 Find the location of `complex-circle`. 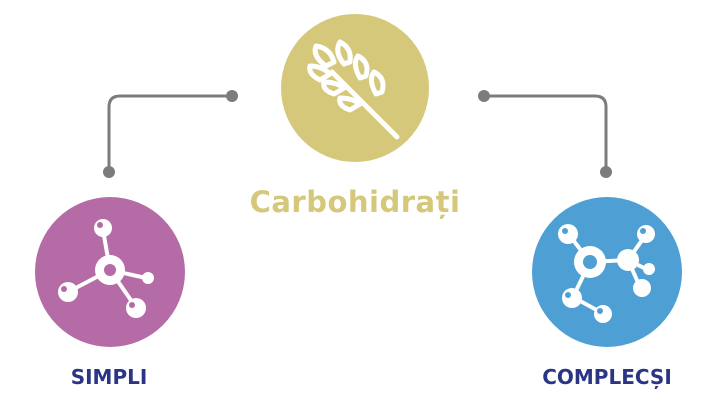

complex-circle is located at coordinates (607, 272).